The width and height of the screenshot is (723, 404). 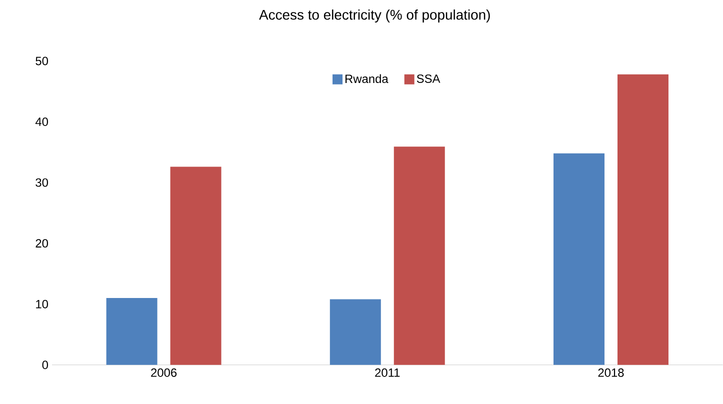 What do you see at coordinates (42, 243) in the screenshot?
I see `y-tick-label: 20` at bounding box center [42, 243].